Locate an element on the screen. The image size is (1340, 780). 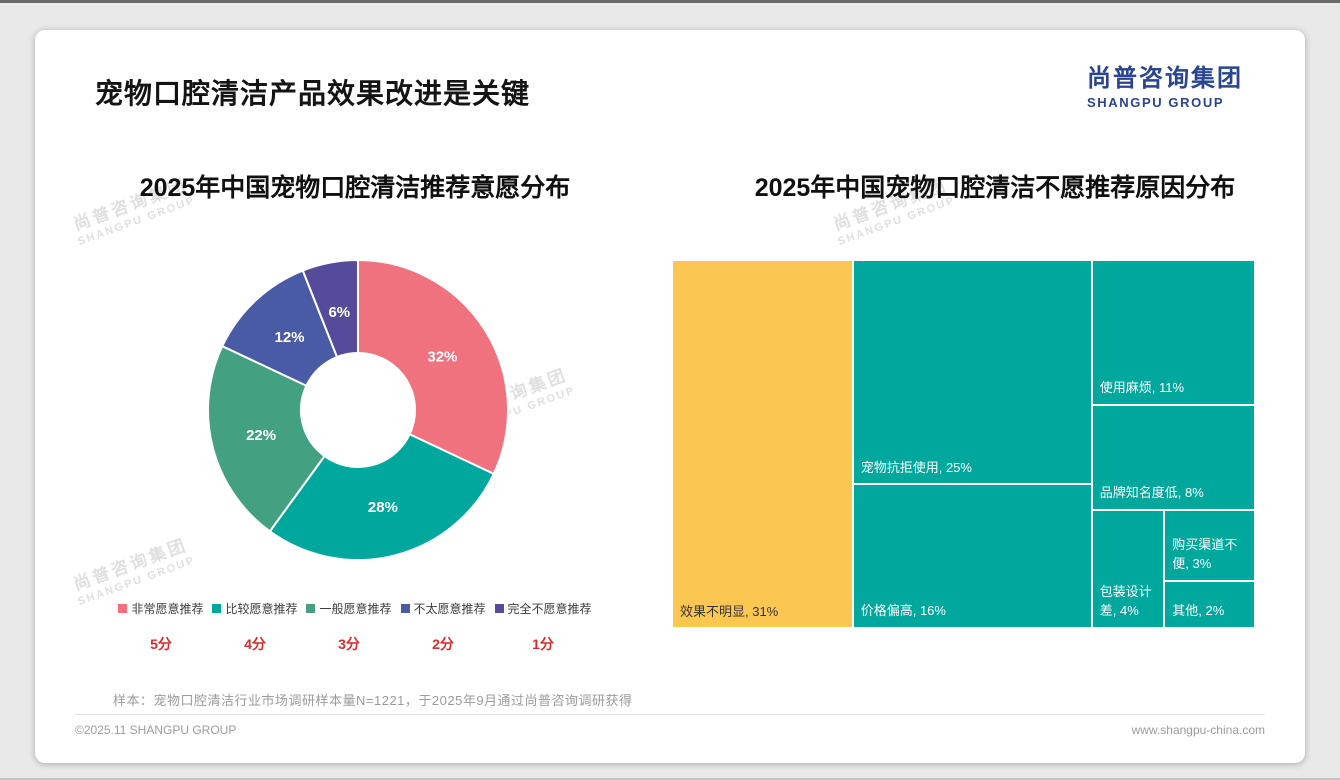
treemap-cell: 价格偏高, 16% is located at coordinates (972, 556).